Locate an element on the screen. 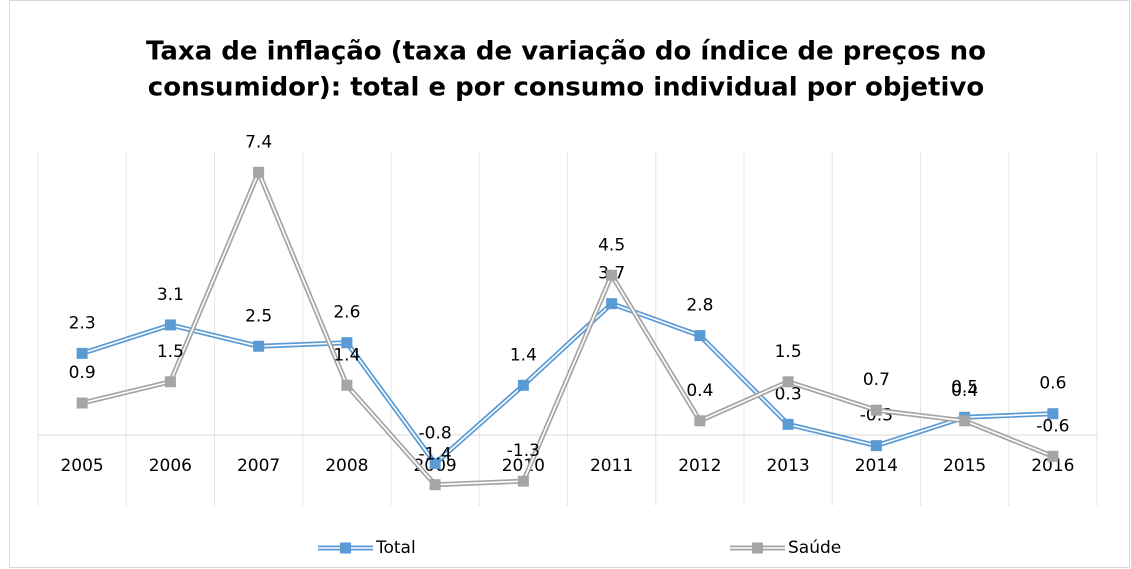 The height and width of the screenshot is (569, 1131). x-tick-label: 2007 is located at coordinates (258, 466).